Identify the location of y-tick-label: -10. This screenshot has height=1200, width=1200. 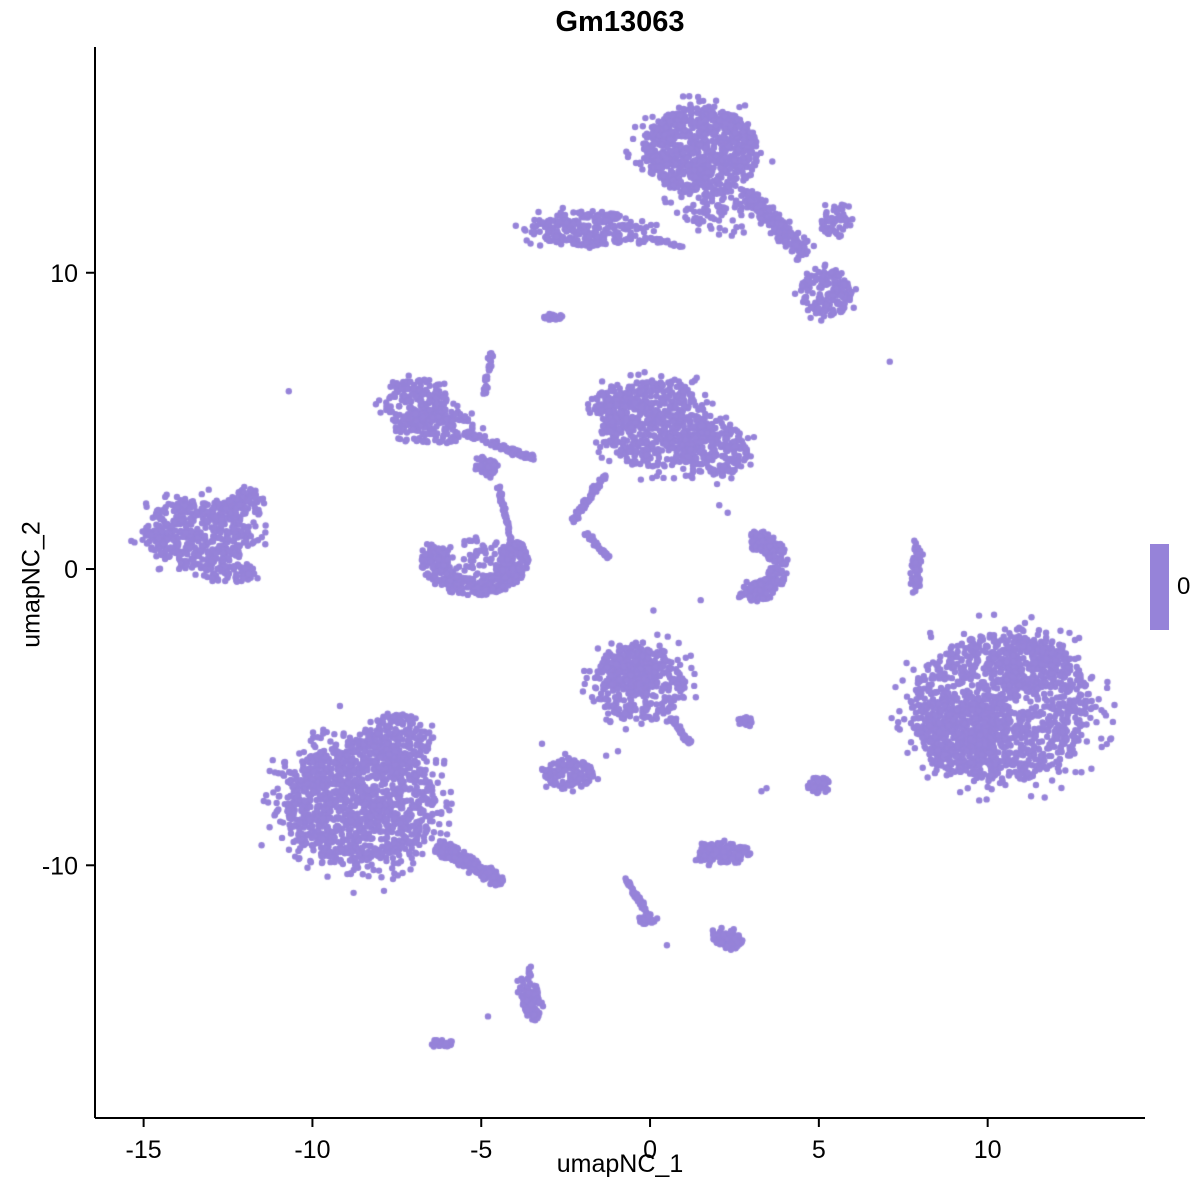
(60, 866).